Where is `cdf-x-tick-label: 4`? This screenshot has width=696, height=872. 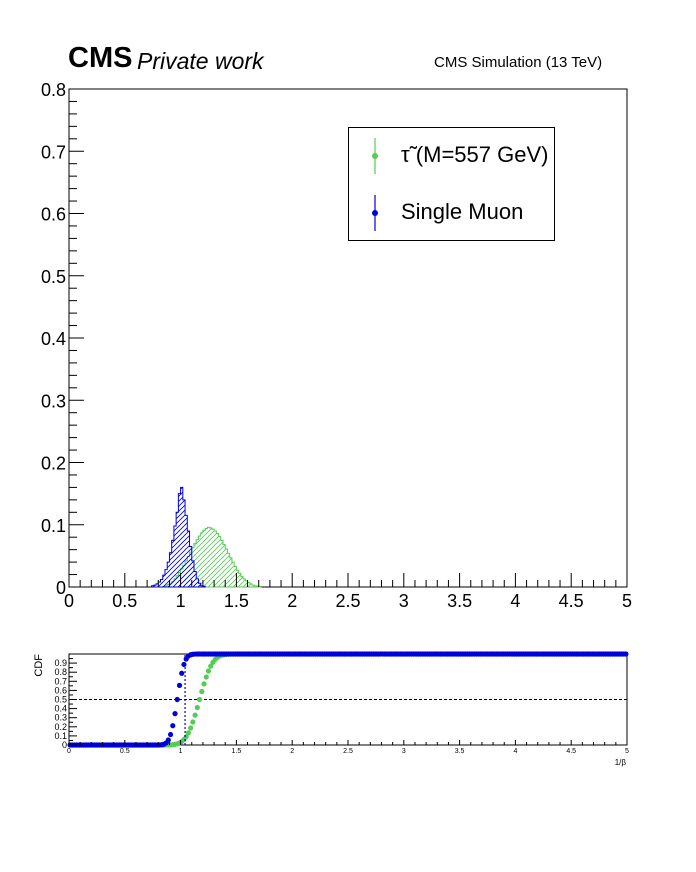 cdf-x-tick-label: 4 is located at coordinates (515, 751).